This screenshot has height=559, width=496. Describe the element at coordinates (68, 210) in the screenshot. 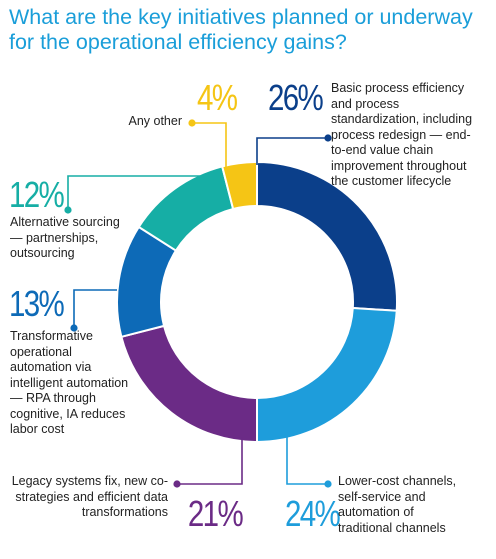

I see `leader-dot-alternative-sourcing` at that location.